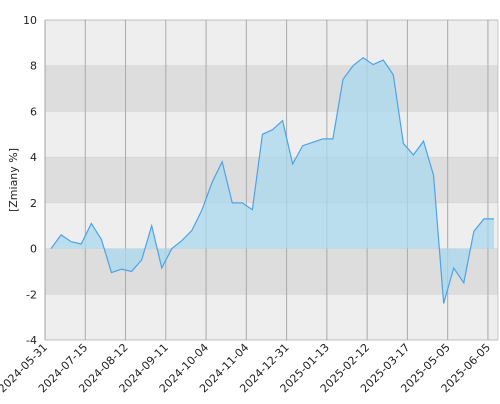 The image size is (500, 404). What do you see at coordinates (13, 180) in the screenshot?
I see `y-axis-label: [Zmiany %]` at bounding box center [13, 180].